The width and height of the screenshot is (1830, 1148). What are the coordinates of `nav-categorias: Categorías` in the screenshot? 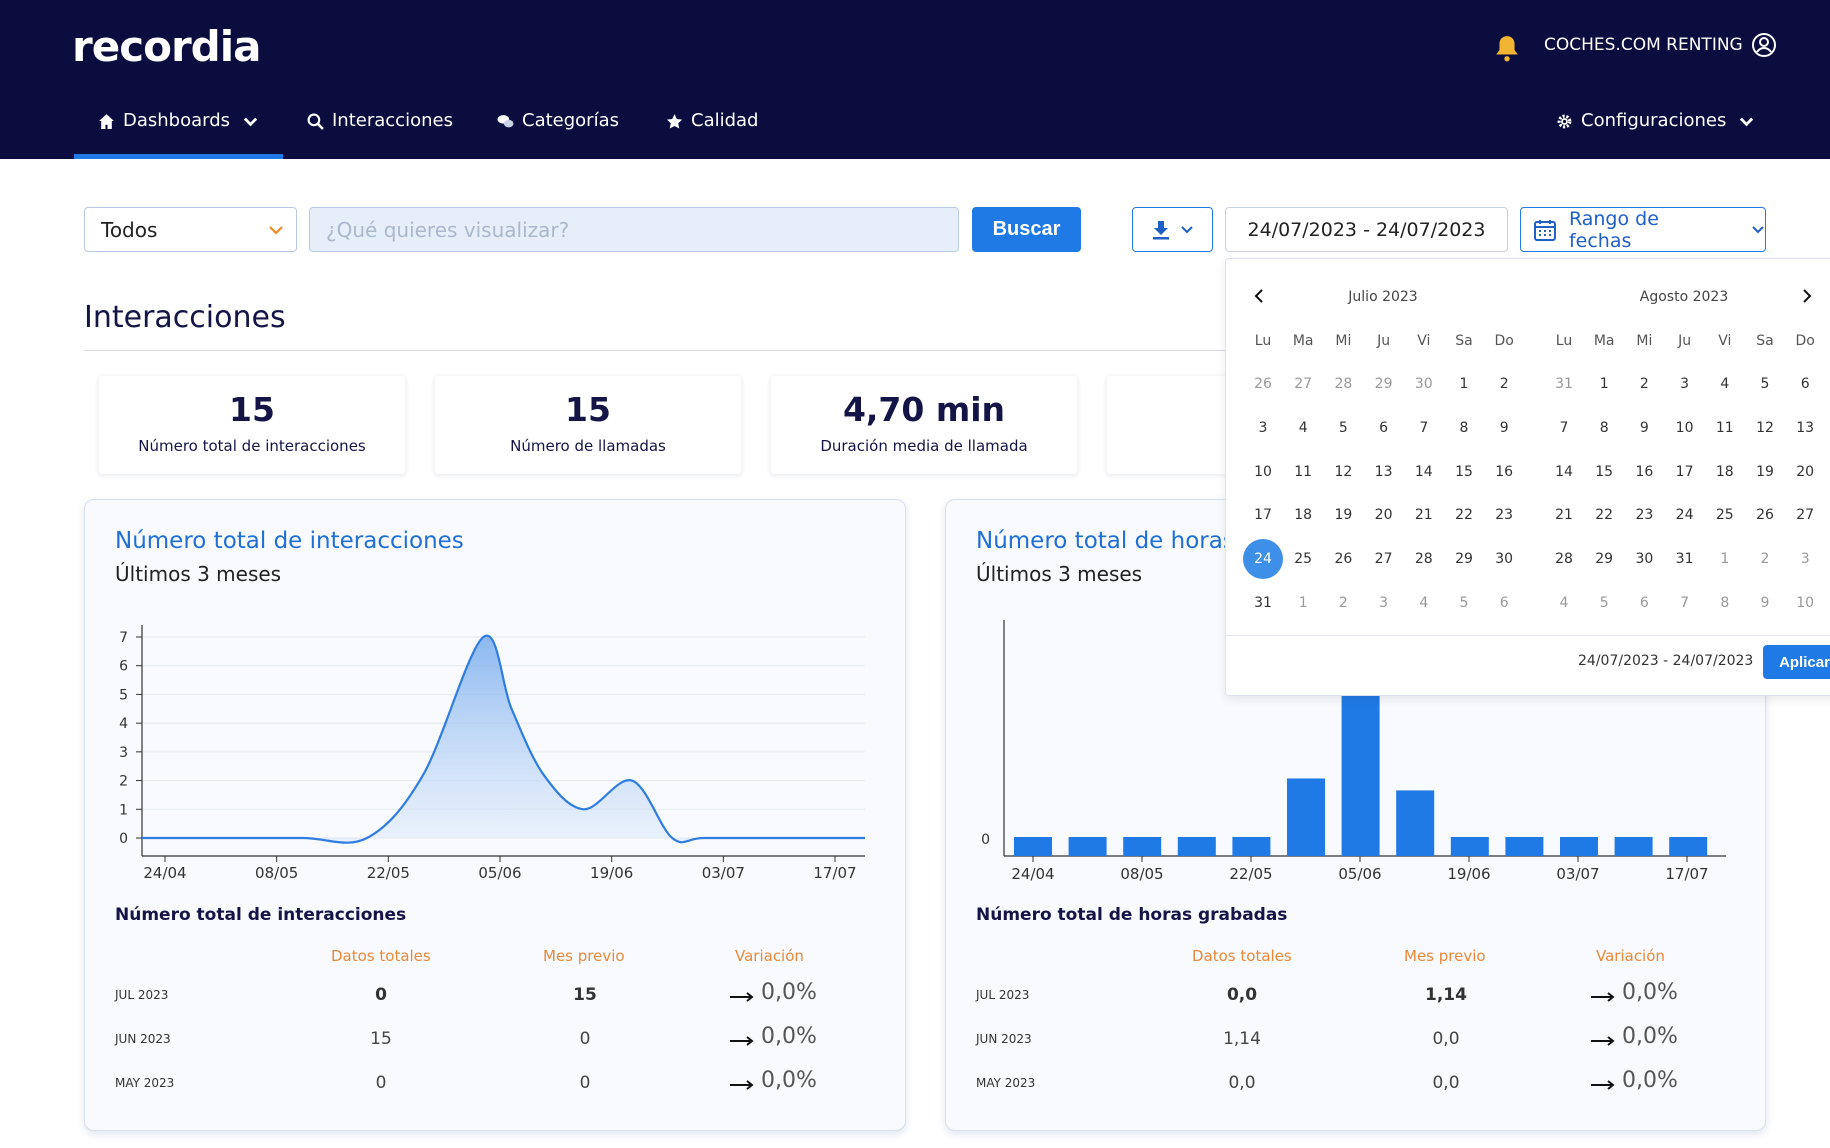 It's located at (558, 134).